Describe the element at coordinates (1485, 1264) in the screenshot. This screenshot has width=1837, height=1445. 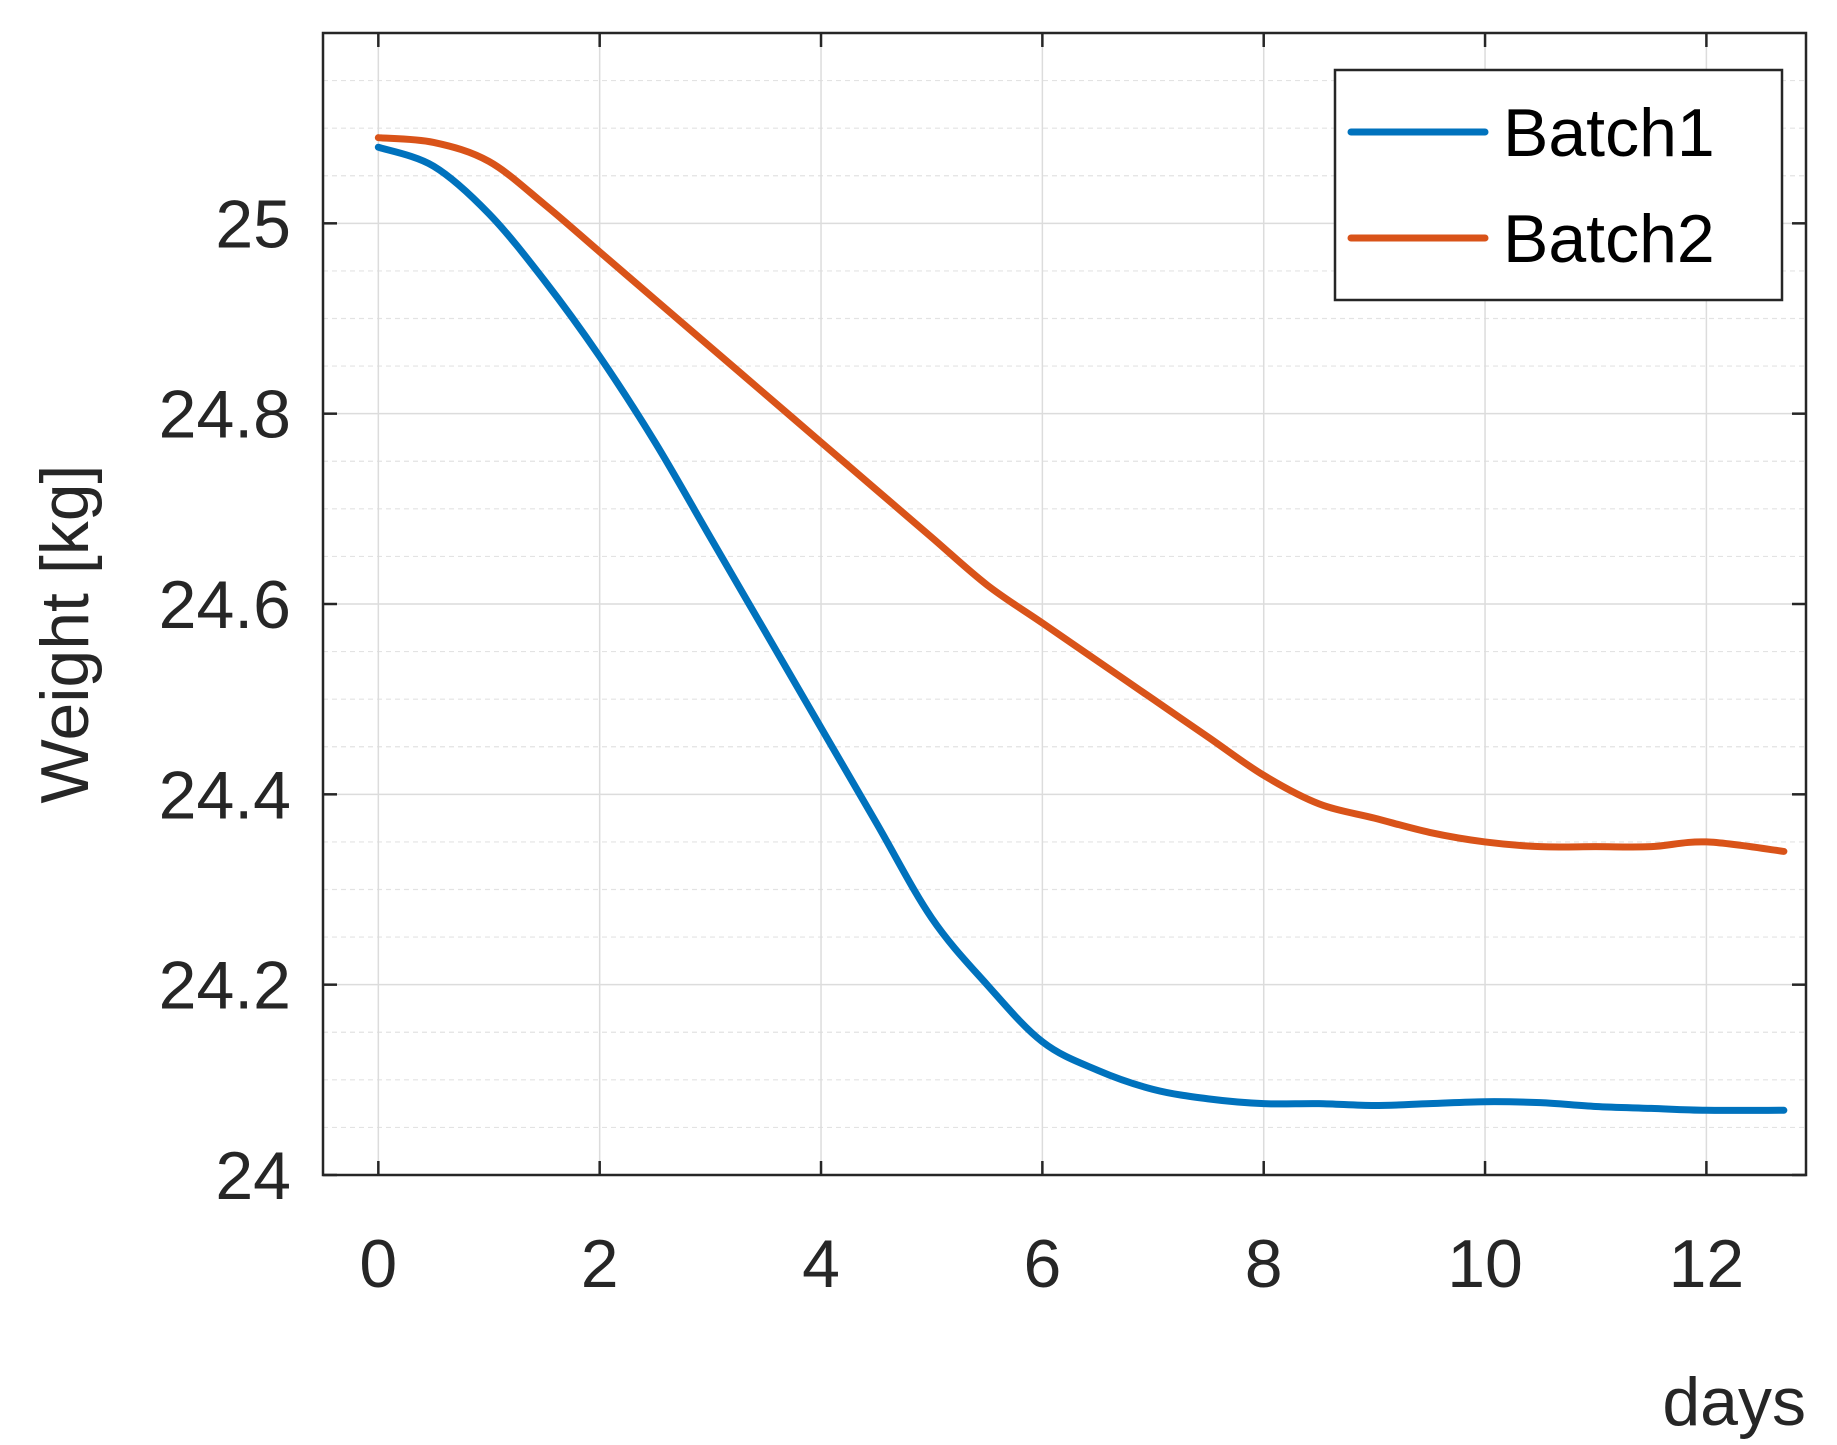
I see `x-tick-label: 10` at that location.